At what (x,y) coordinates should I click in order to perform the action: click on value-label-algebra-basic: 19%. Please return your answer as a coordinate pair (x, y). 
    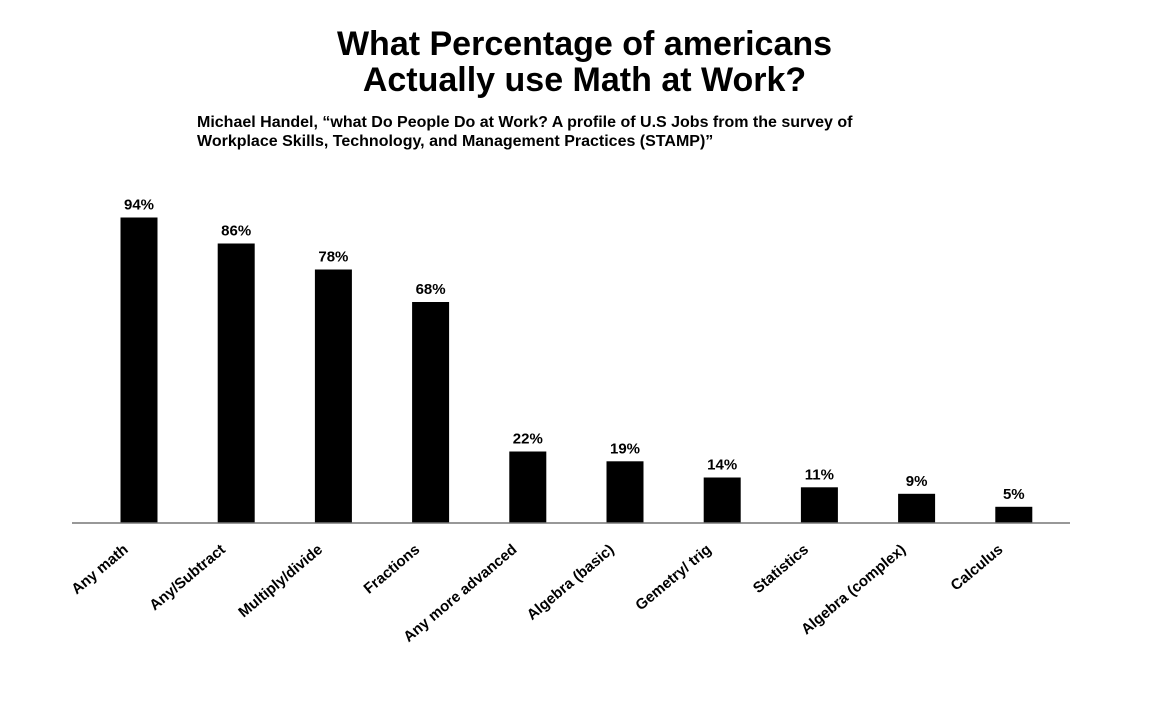
    Looking at the image, I should click on (625, 448).